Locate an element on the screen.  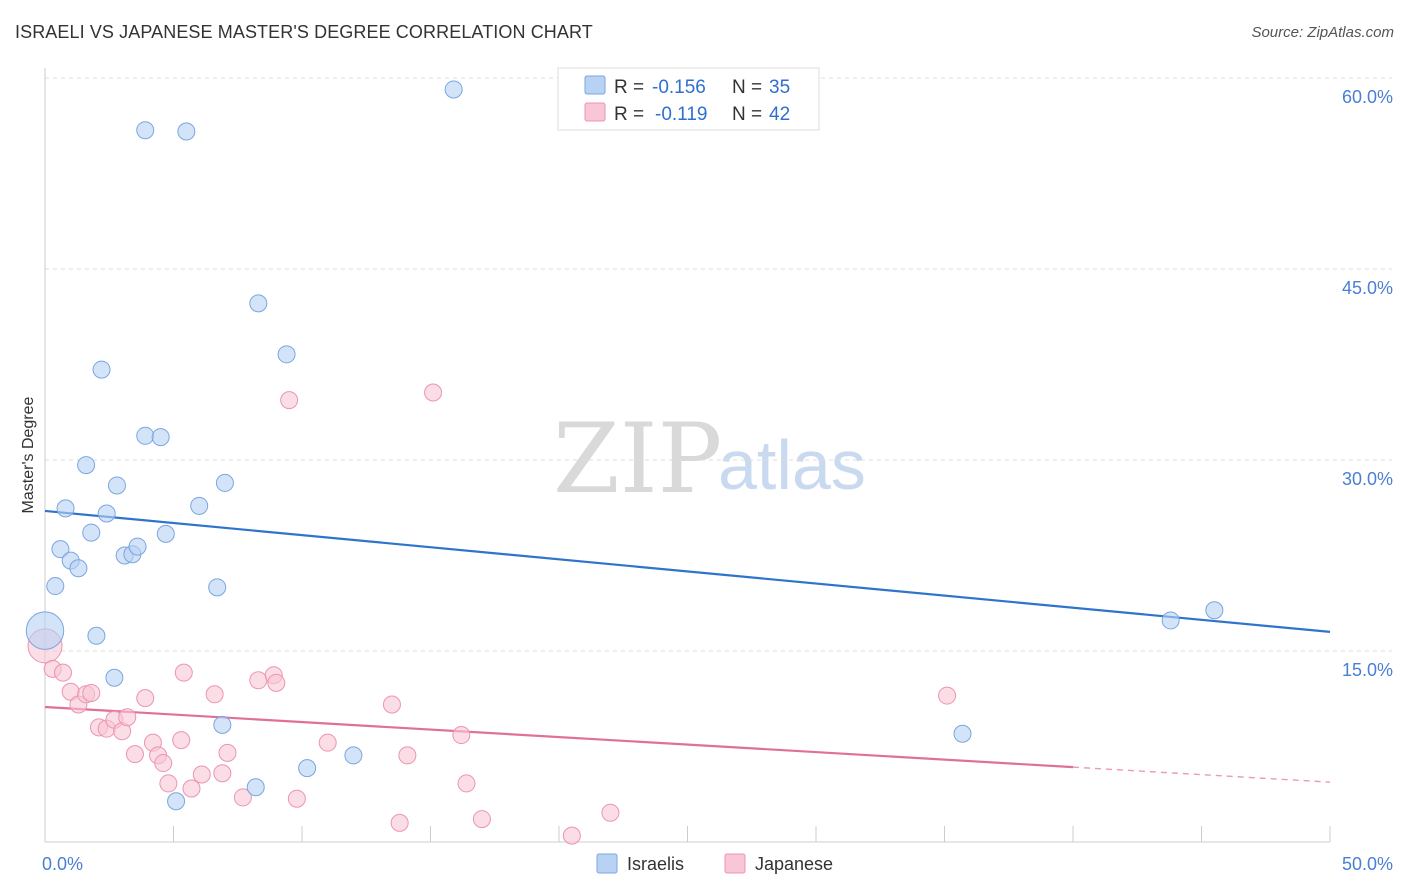
x-tick-label-0: 0.0% is located at coordinates (62, 864).